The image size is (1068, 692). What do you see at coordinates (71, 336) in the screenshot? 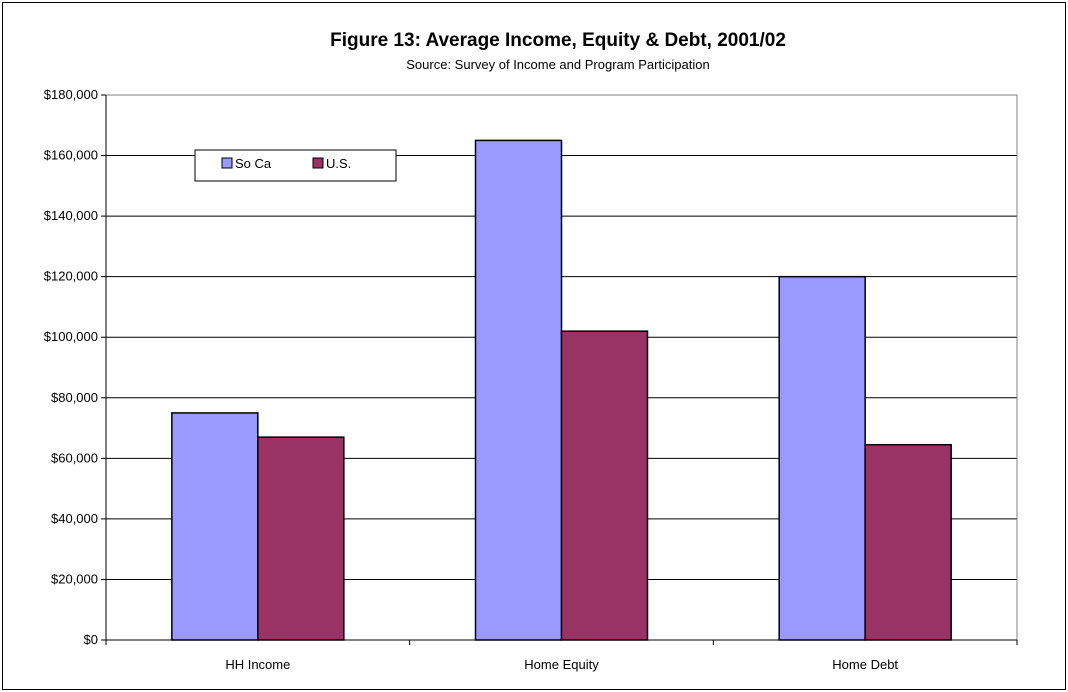
I see `y-tick-label: $100,000` at bounding box center [71, 336].